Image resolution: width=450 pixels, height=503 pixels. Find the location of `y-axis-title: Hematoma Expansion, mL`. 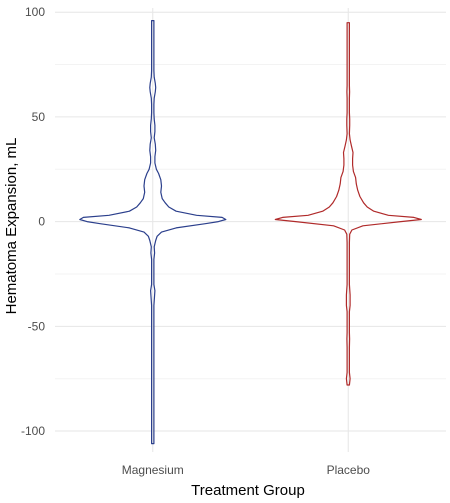

y-axis-title: Hematoma Expansion, mL is located at coordinates (11, 226).